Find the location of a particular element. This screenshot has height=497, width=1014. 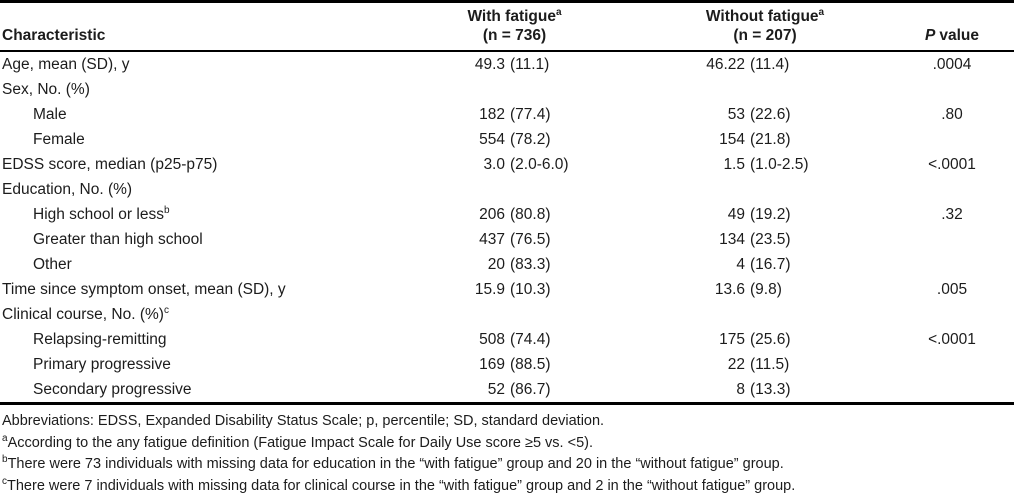

p-value-cell: .80 is located at coordinates (952, 114).